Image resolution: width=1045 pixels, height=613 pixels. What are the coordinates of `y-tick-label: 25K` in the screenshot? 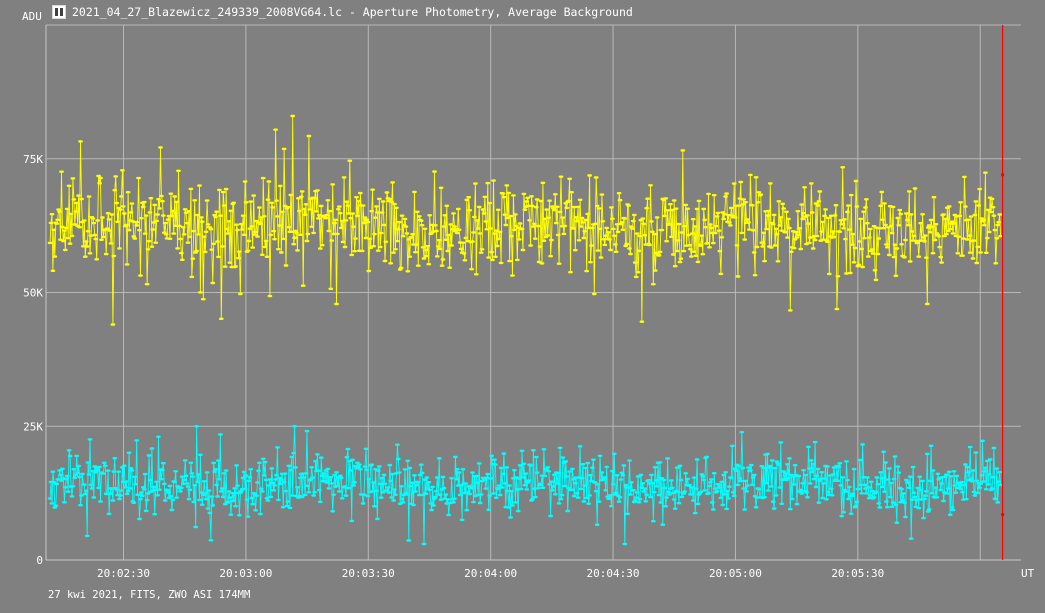 It's located at (33, 426).